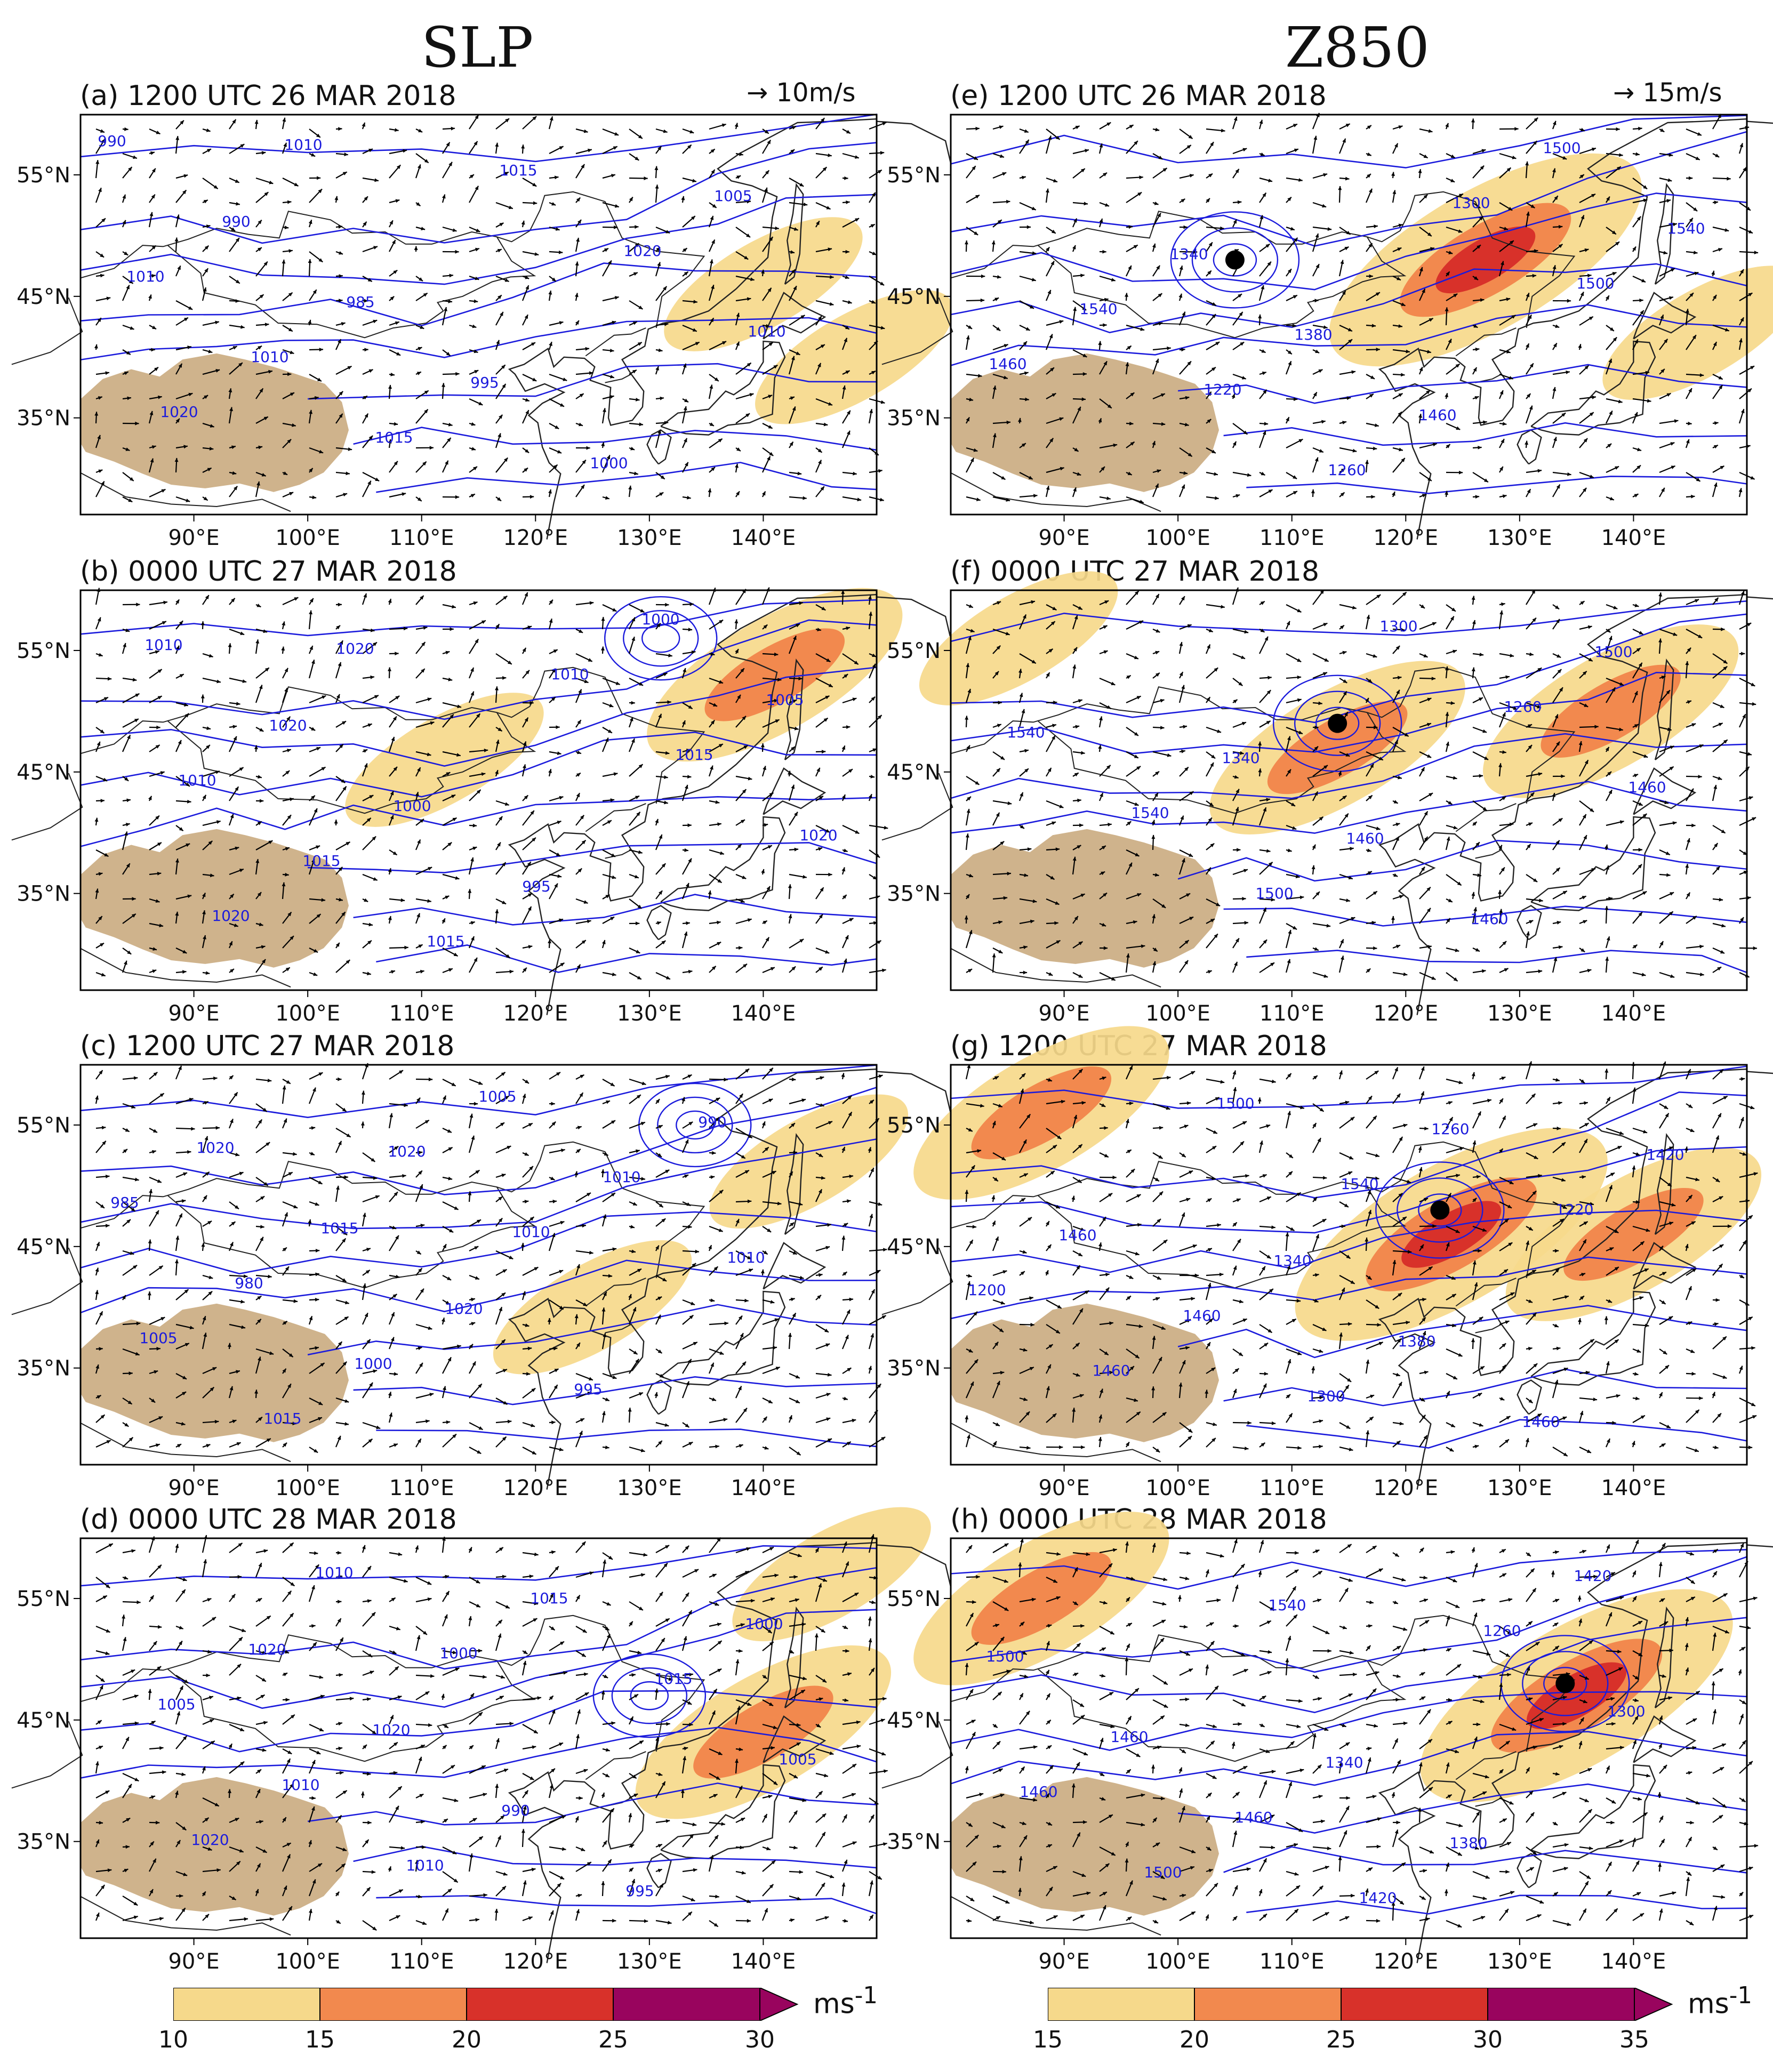  Describe the element at coordinates (268, 572) in the screenshot. I see `panel-title-b: (b) 0000 UTC 27 MAR 2018` at that location.